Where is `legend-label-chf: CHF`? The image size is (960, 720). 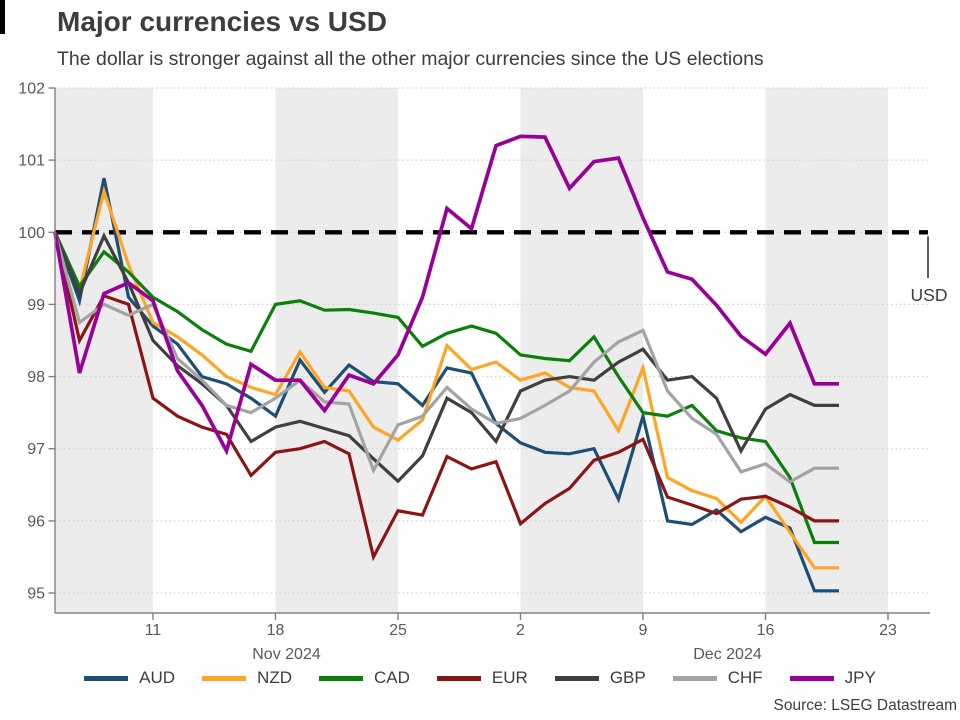
legend-label-chf: CHF is located at coordinates (745, 677).